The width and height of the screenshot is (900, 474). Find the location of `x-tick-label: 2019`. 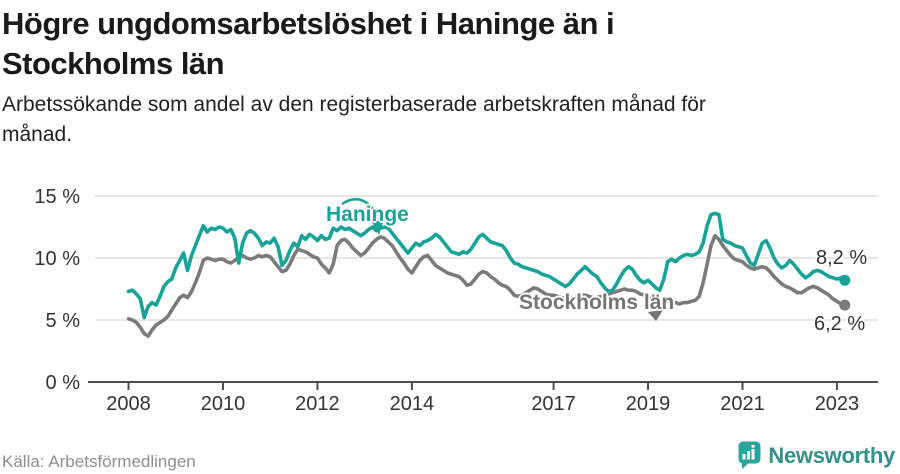

x-tick-label: 2019 is located at coordinates (648, 404).